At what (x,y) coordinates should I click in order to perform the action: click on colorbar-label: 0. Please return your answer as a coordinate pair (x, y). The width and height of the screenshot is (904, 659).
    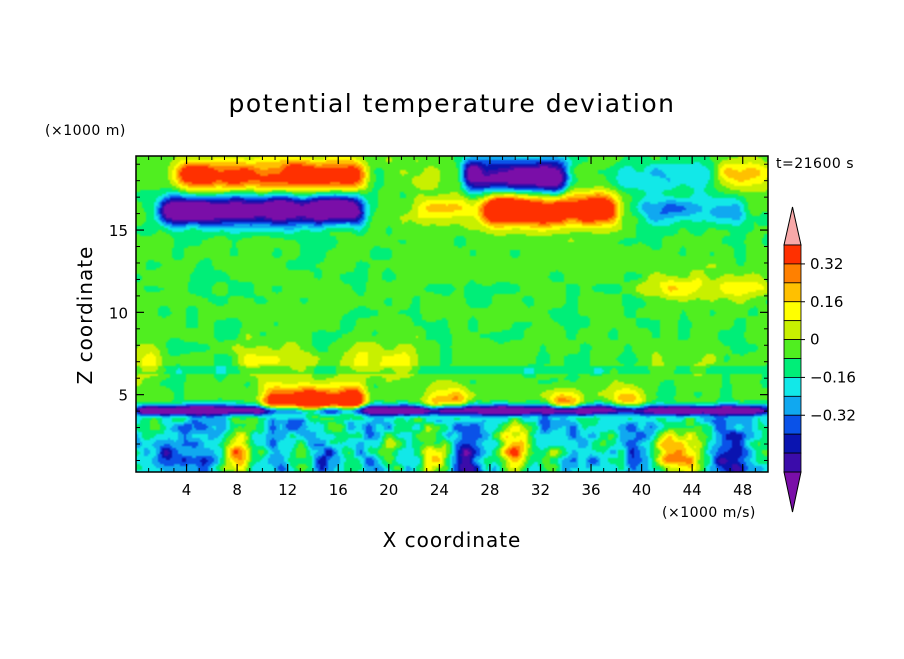
    Looking at the image, I should click on (815, 340).